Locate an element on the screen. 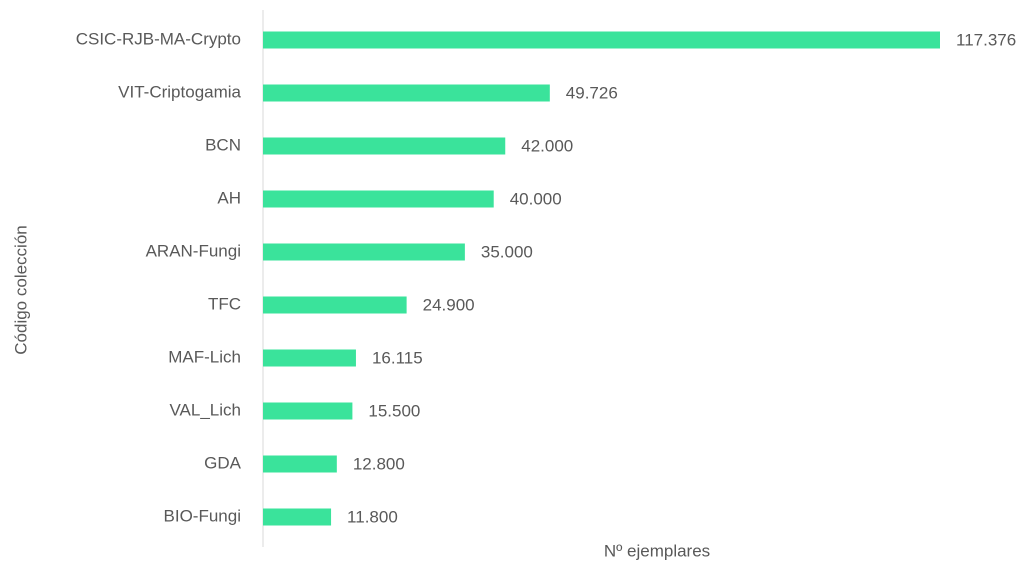  y-tick-label: BCN is located at coordinates (223, 144).